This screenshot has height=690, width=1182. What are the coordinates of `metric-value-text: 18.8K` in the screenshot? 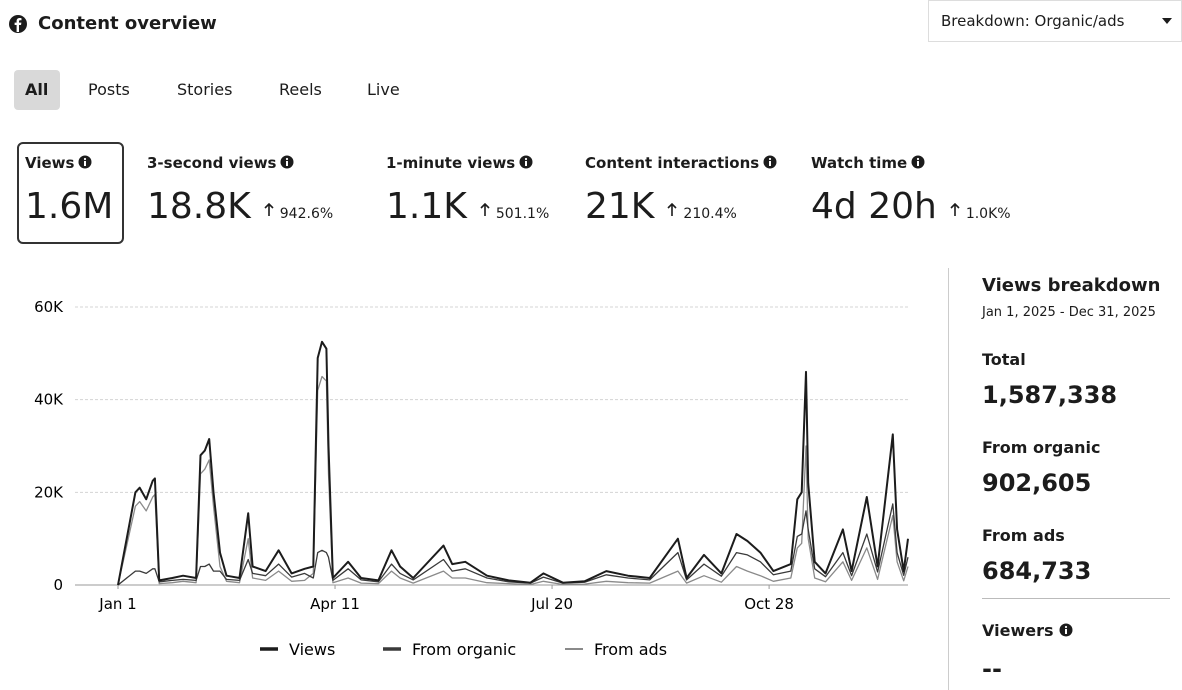 It's located at (199, 206).